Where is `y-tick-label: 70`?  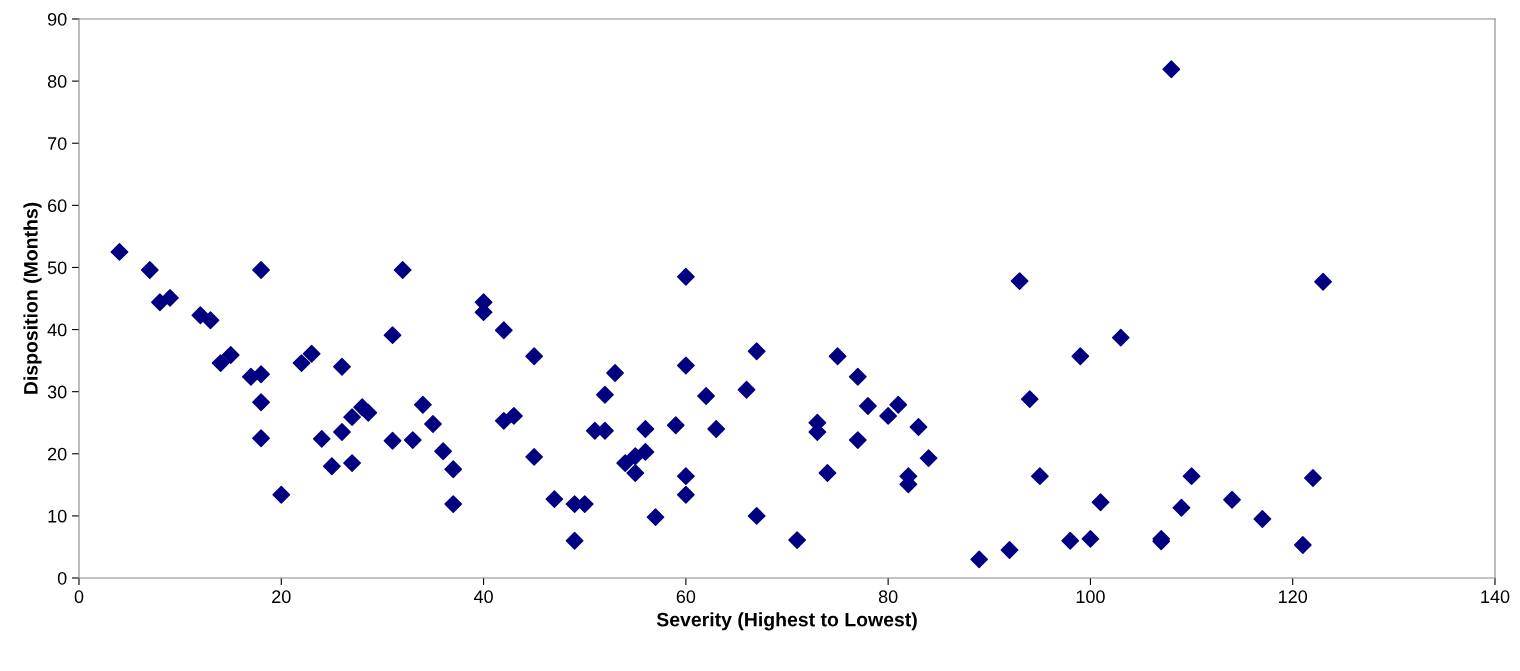 y-tick-label: 70 is located at coordinates (57, 143).